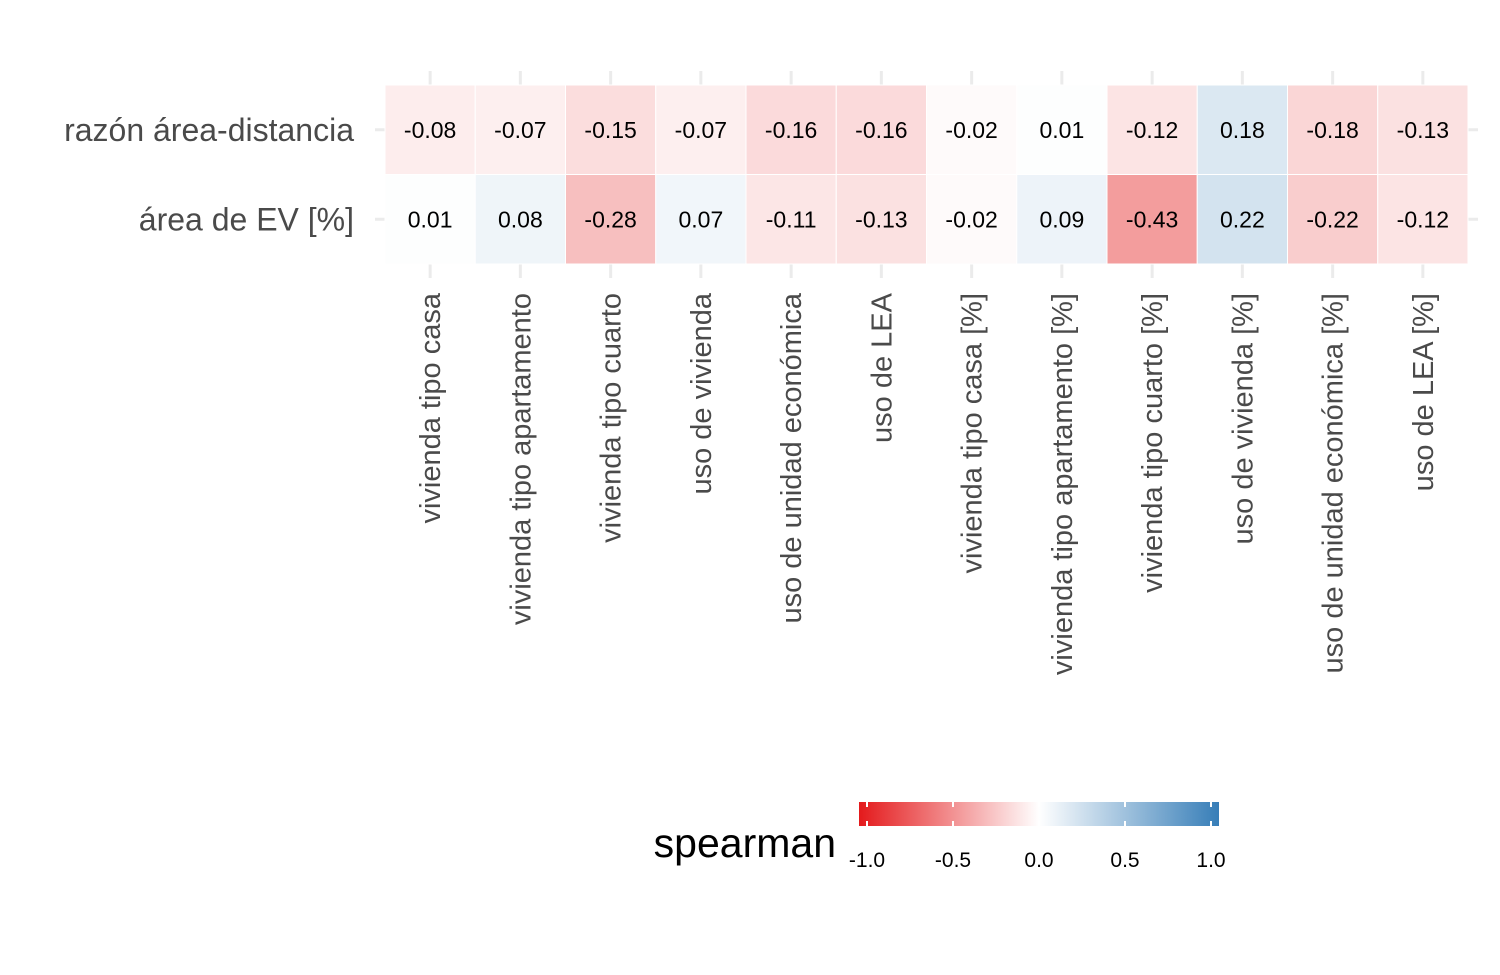 The height and width of the screenshot is (975, 1500). I want to click on cell-value-label: -0.18, so click(1332, 130).